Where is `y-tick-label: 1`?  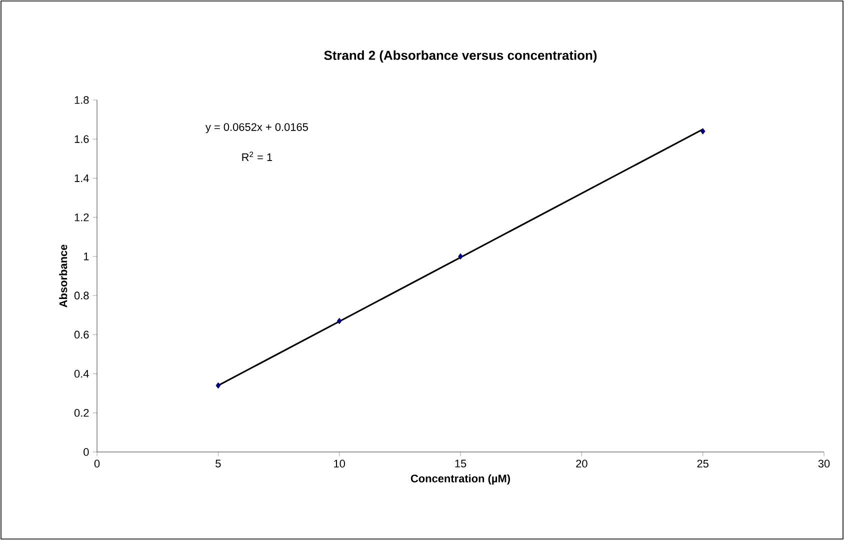 y-tick-label: 1 is located at coordinates (86, 256).